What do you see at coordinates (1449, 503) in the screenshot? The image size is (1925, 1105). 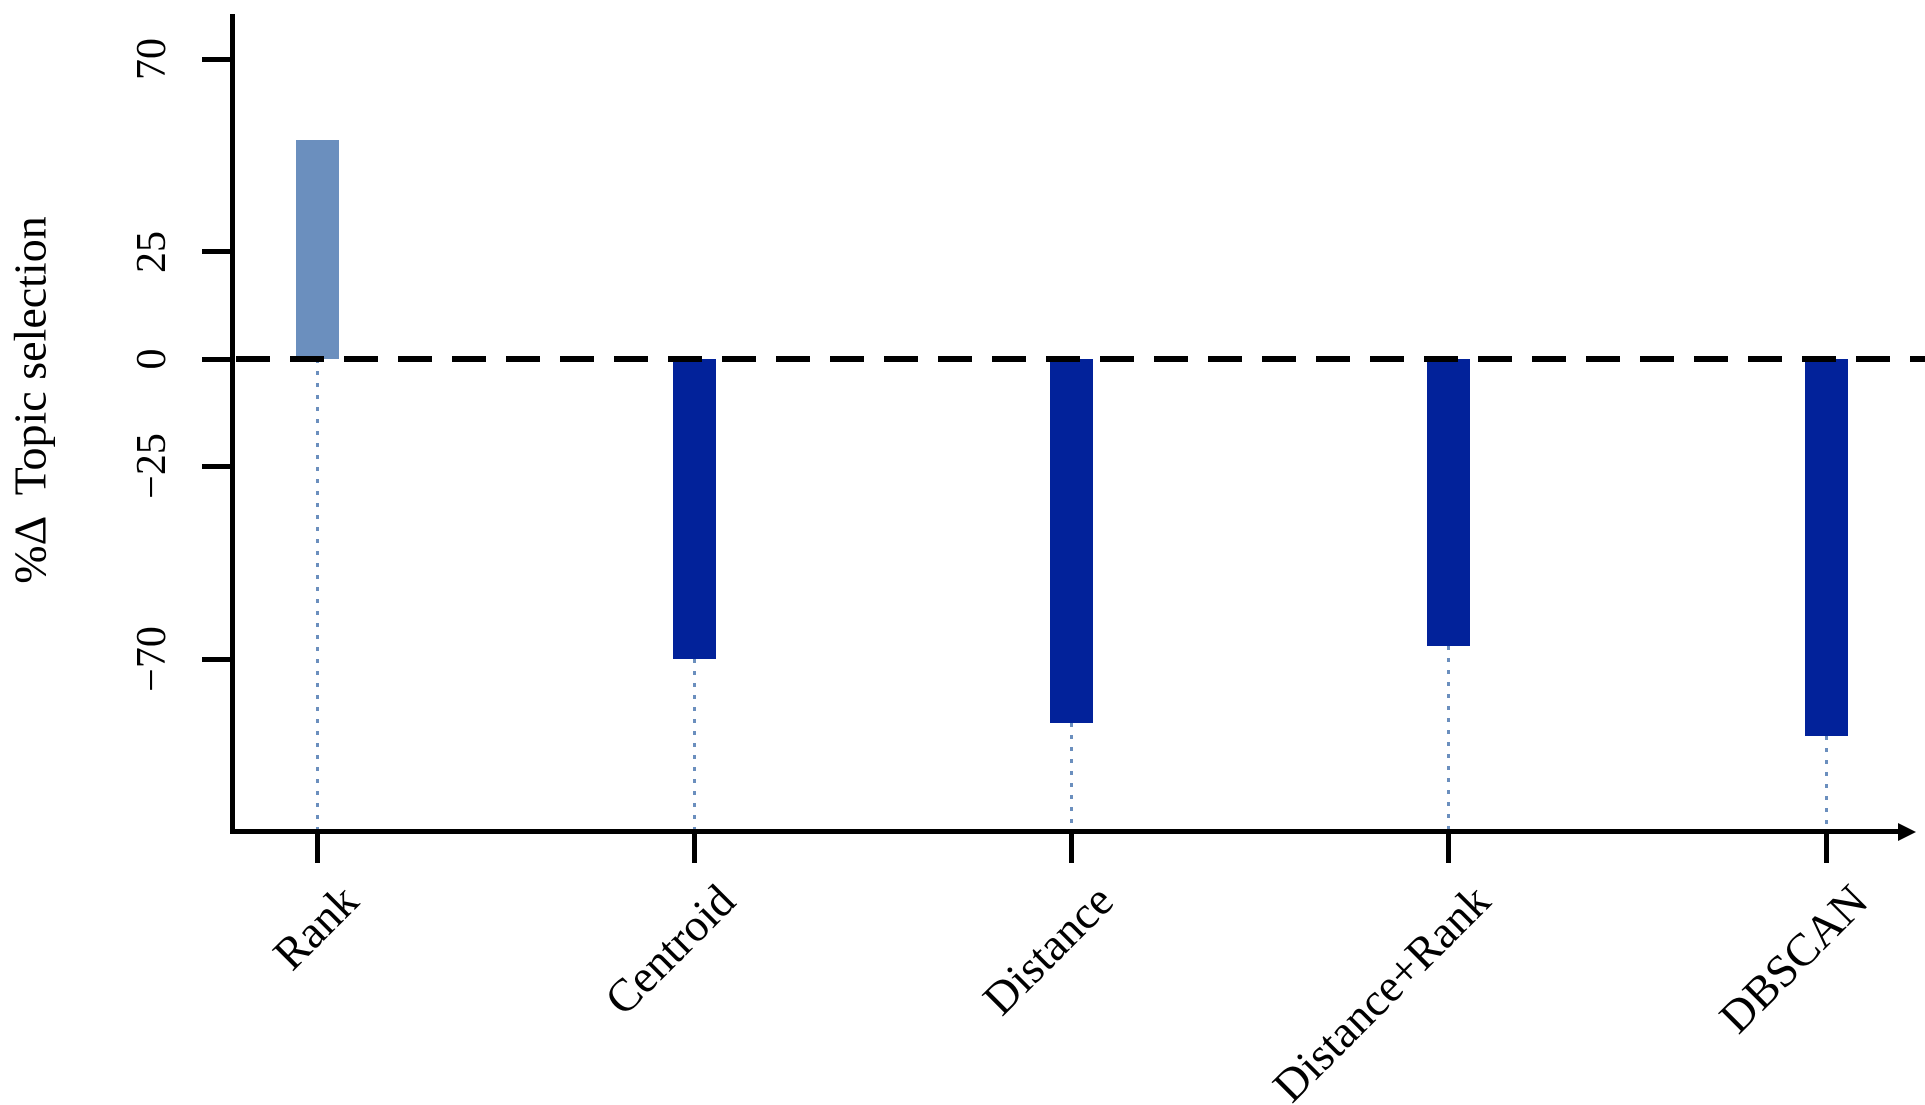 I see `bar-distance-rank` at bounding box center [1449, 503].